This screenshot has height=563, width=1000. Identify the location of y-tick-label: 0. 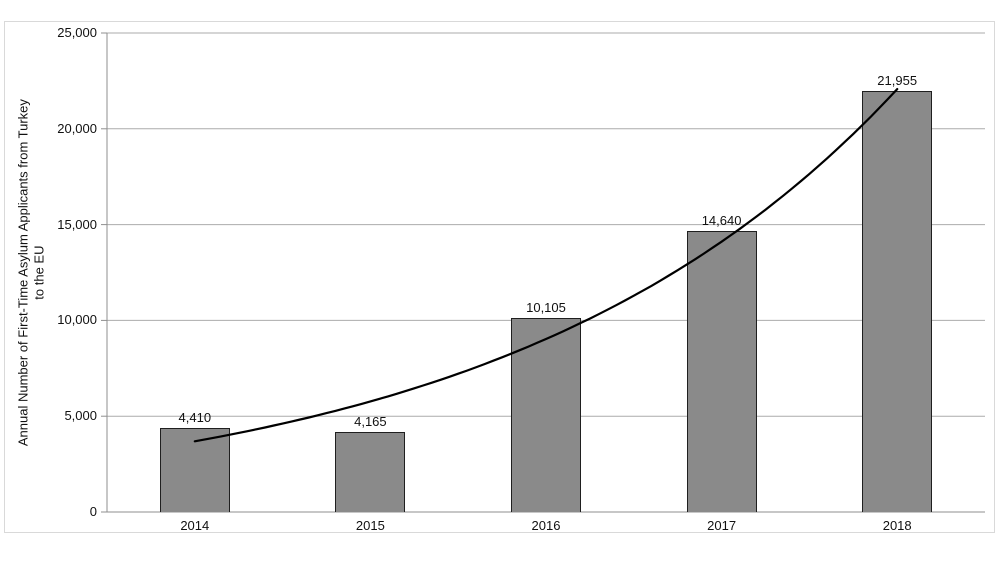
(93, 511).